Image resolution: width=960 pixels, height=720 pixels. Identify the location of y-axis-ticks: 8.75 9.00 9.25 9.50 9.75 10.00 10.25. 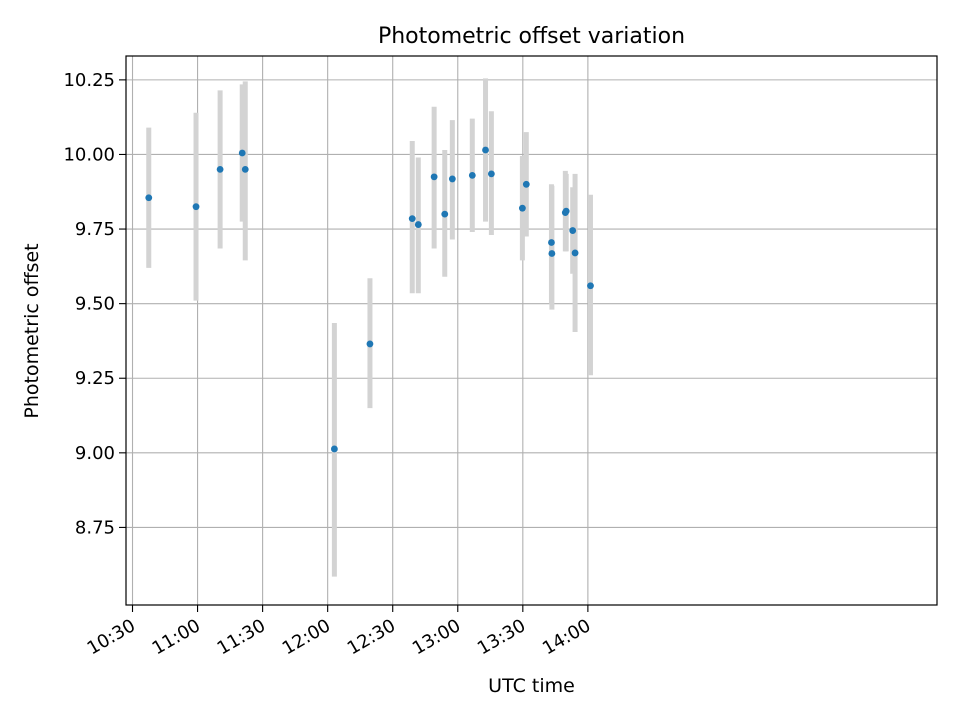
(94, 304).